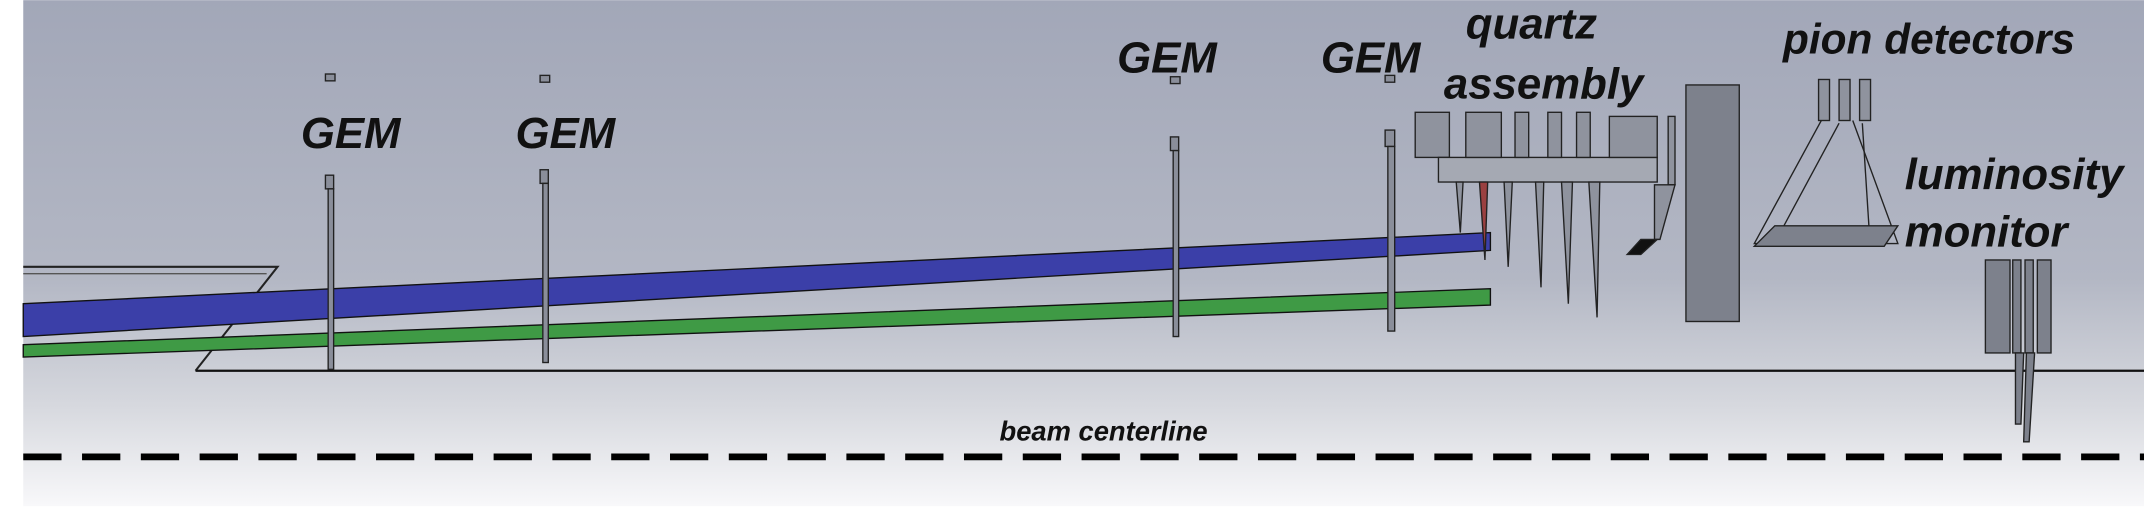  Describe the element at coordinates (1826, 162) in the screenshot. I see `pion-detectors` at that location.